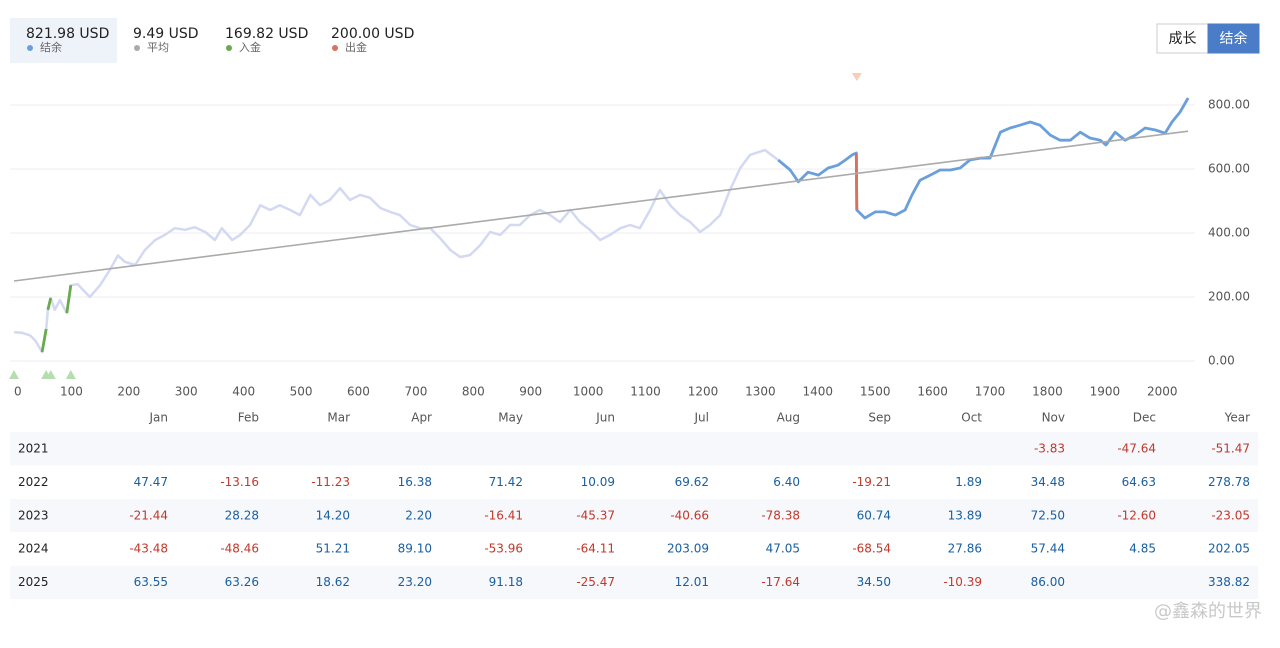 Image resolution: width=1280 pixels, height=648 pixels. I want to click on table-cell: 72.50, so click(1048, 515).